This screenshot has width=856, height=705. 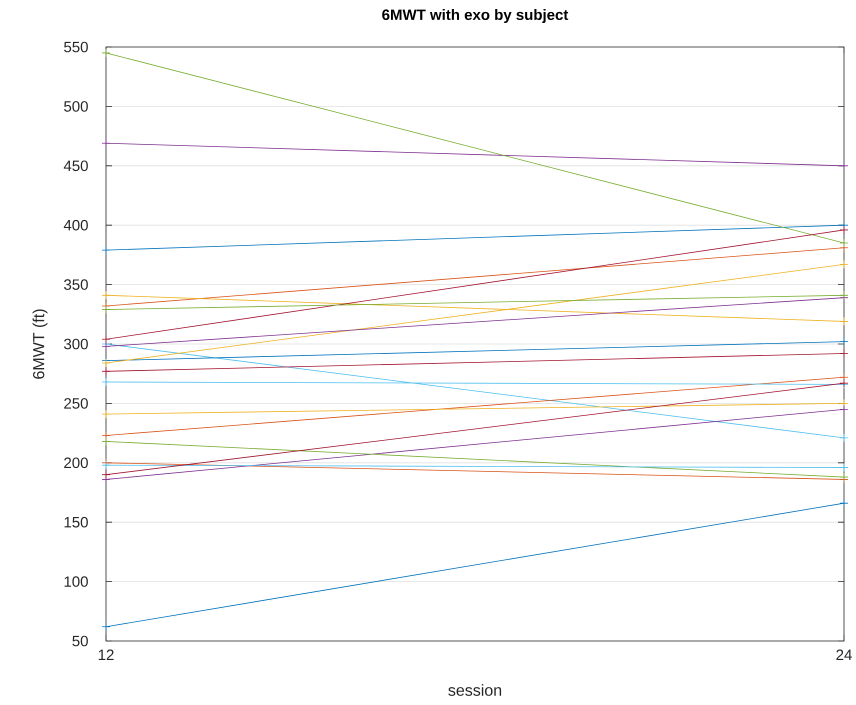 What do you see at coordinates (844, 655) in the screenshot?
I see `x-tick-label: 24` at bounding box center [844, 655].